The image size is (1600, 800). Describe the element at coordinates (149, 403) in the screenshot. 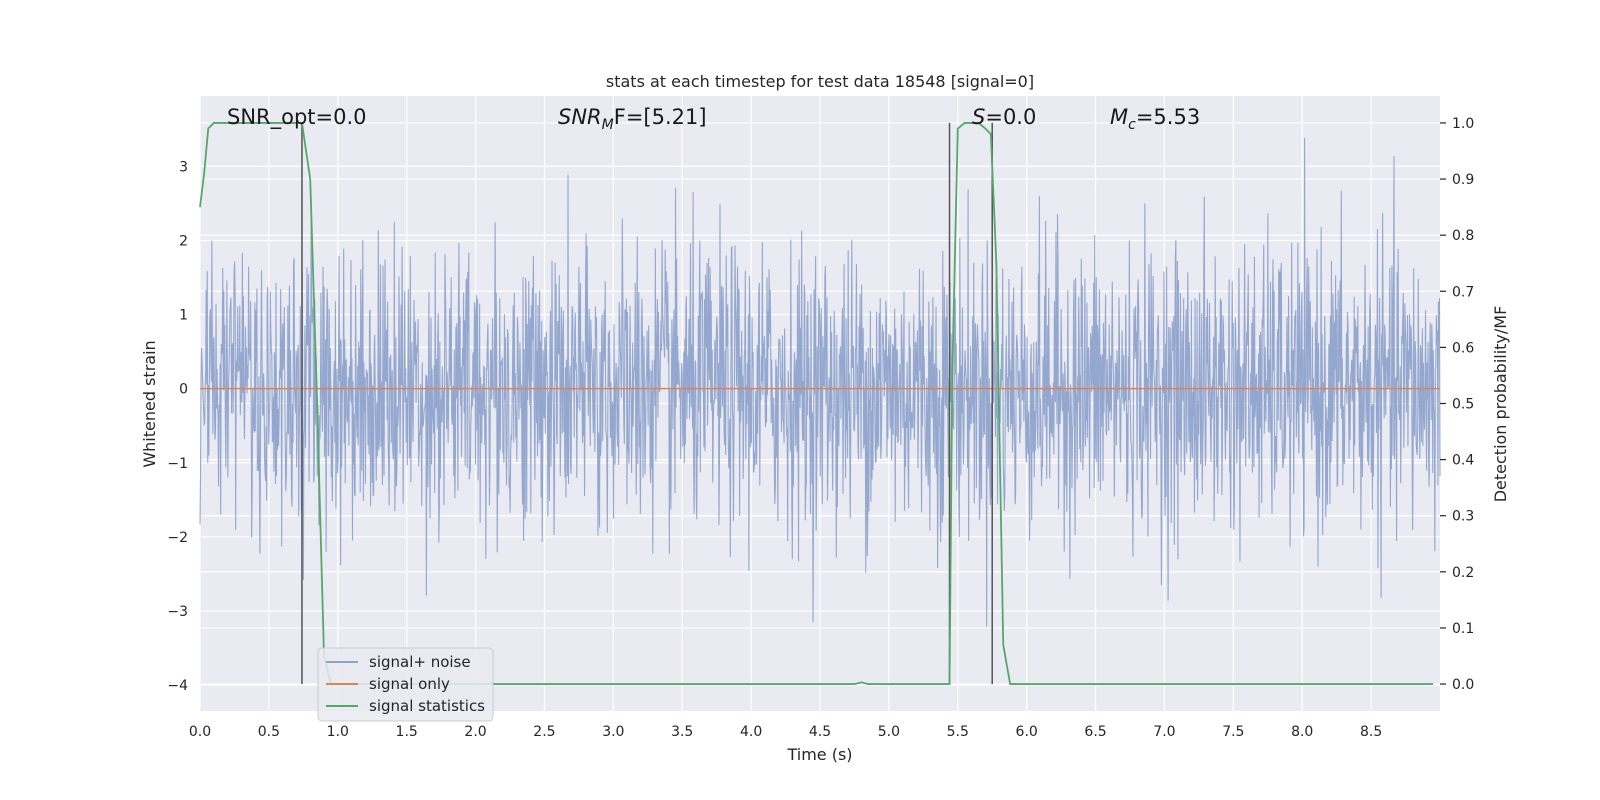

I see `y-axis-left-label: Whitened strain` at that location.